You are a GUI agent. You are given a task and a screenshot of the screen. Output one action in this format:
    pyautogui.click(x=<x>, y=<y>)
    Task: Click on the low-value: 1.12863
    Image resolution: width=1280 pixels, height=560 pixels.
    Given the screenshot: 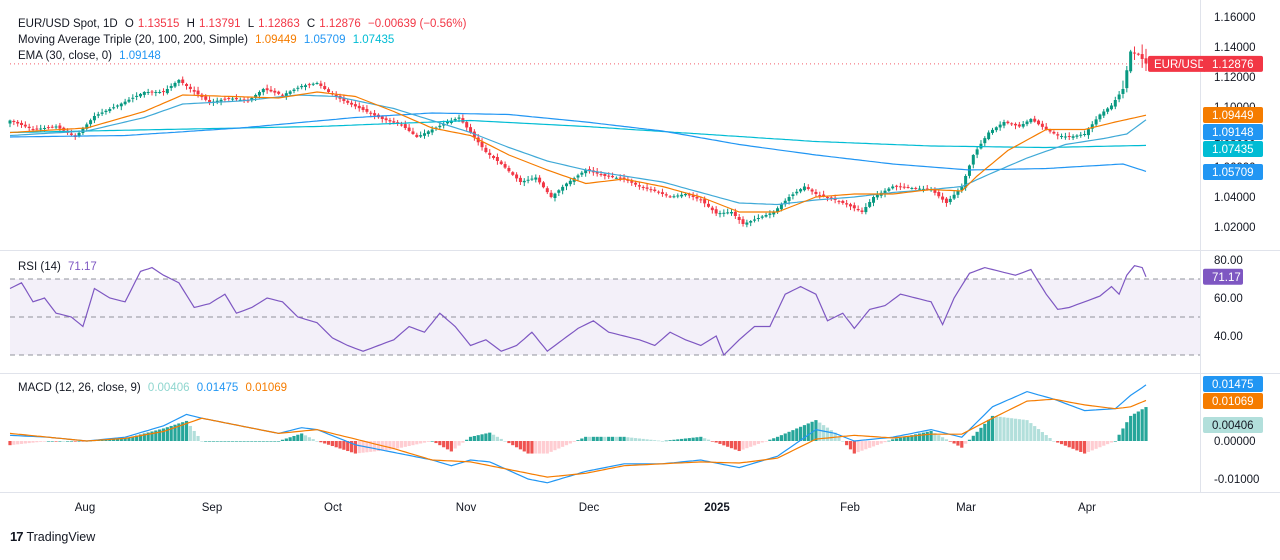 What is the action you would take?
    pyautogui.click(x=279, y=24)
    